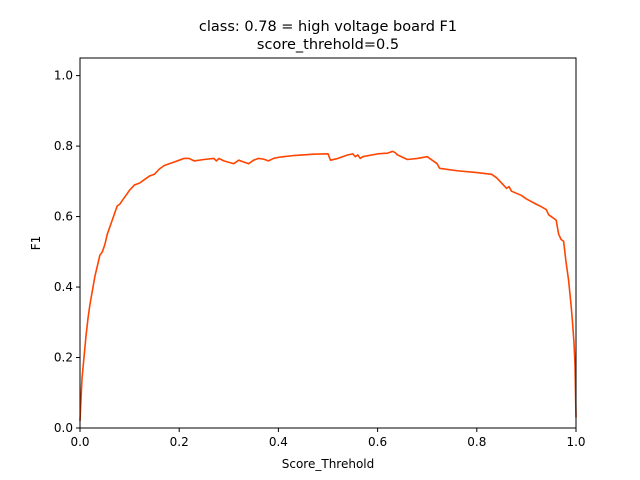 This screenshot has width=640, height=480. Describe the element at coordinates (328, 464) in the screenshot. I see `x-axis-label: Score_Threhold` at that location.